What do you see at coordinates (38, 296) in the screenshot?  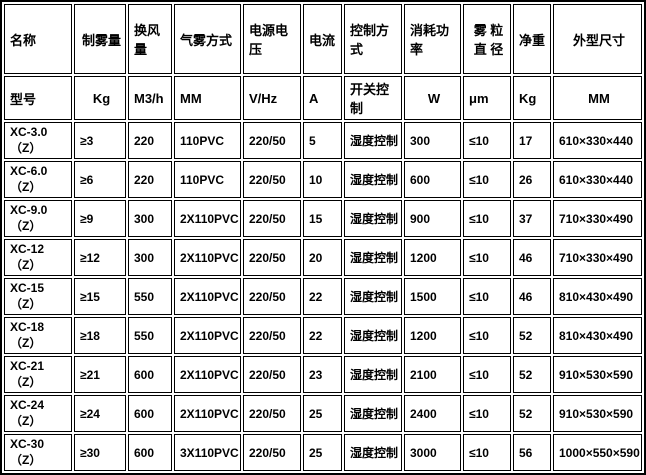 I see `cell-model: XC-15（Z）` at bounding box center [38, 296].